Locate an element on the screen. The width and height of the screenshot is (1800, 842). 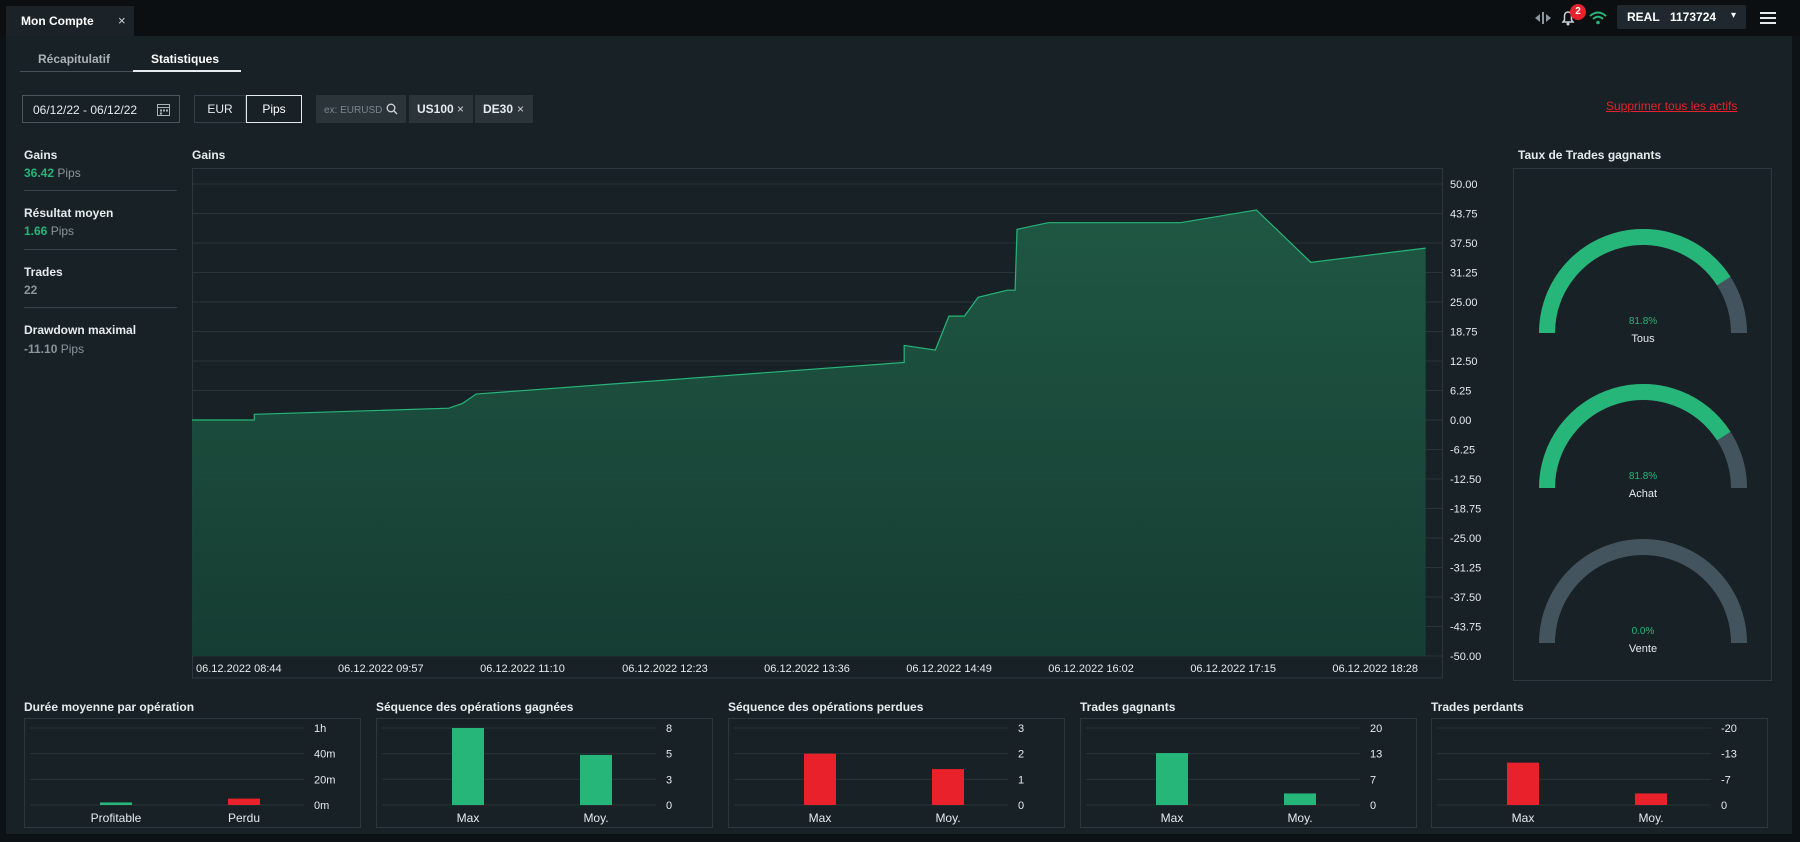
date-range-picker: 06/12/22 - 06/12/22 is located at coordinates (101, 109).